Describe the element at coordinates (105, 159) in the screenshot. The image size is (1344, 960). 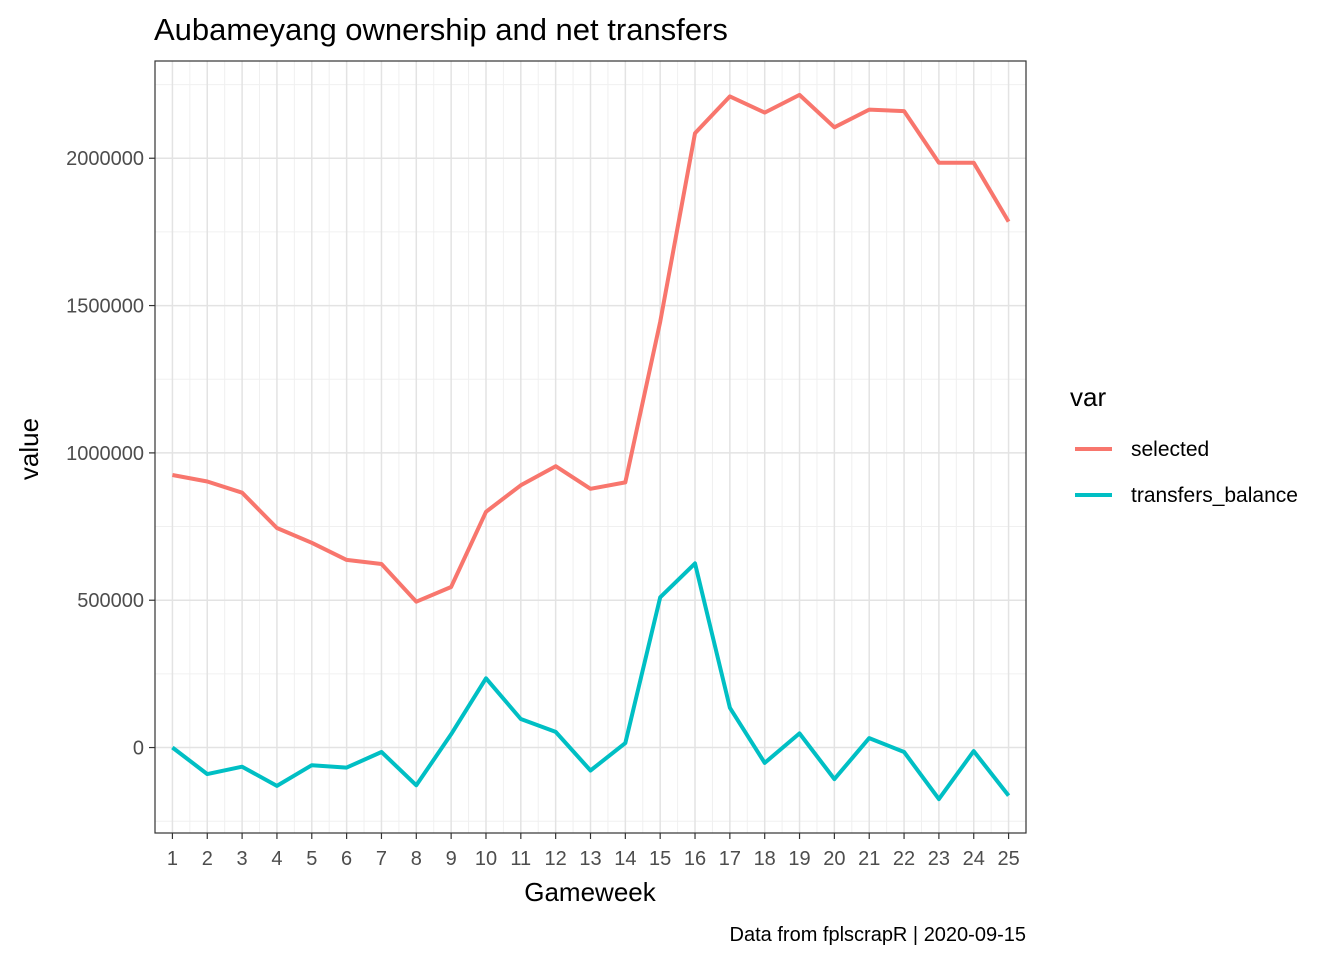
I see `y-tick-label: 2000000` at that location.